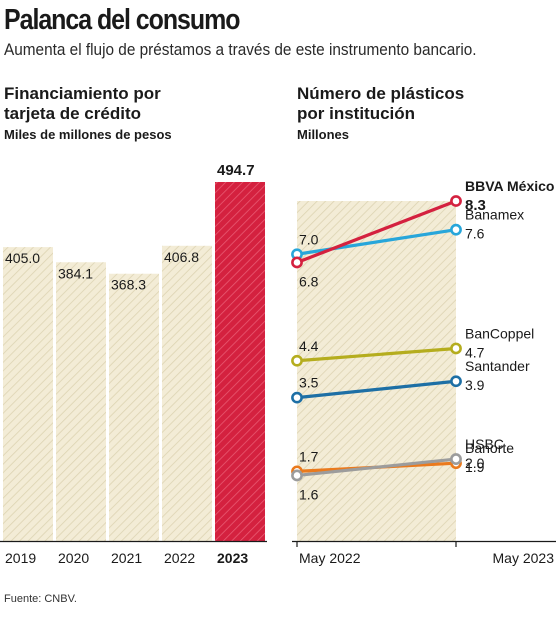 Image resolution: width=559 pixels, height=620 pixels. I want to click on bar-tick-label-2020: 2020, so click(73, 558).